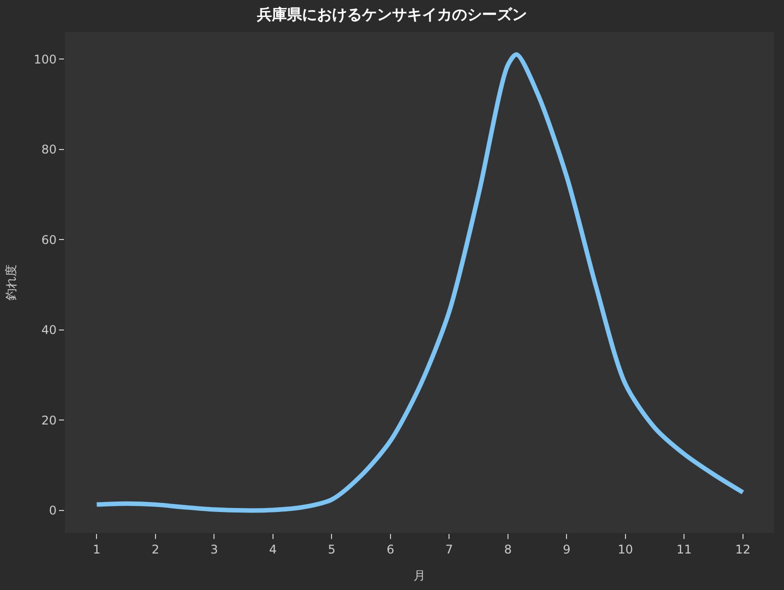 Image resolution: width=784 pixels, height=590 pixels. What do you see at coordinates (52, 511) in the screenshot?
I see `y-tick-label: 0` at bounding box center [52, 511].